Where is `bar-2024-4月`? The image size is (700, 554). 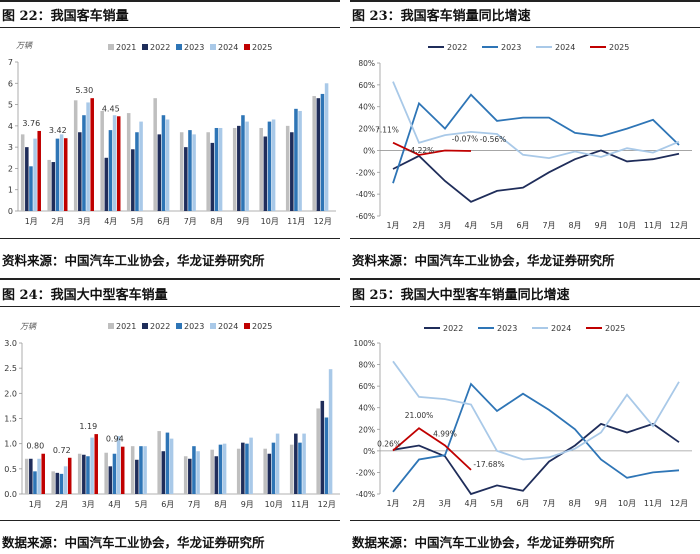 bar-2024-4月 is located at coordinates (118, 465).